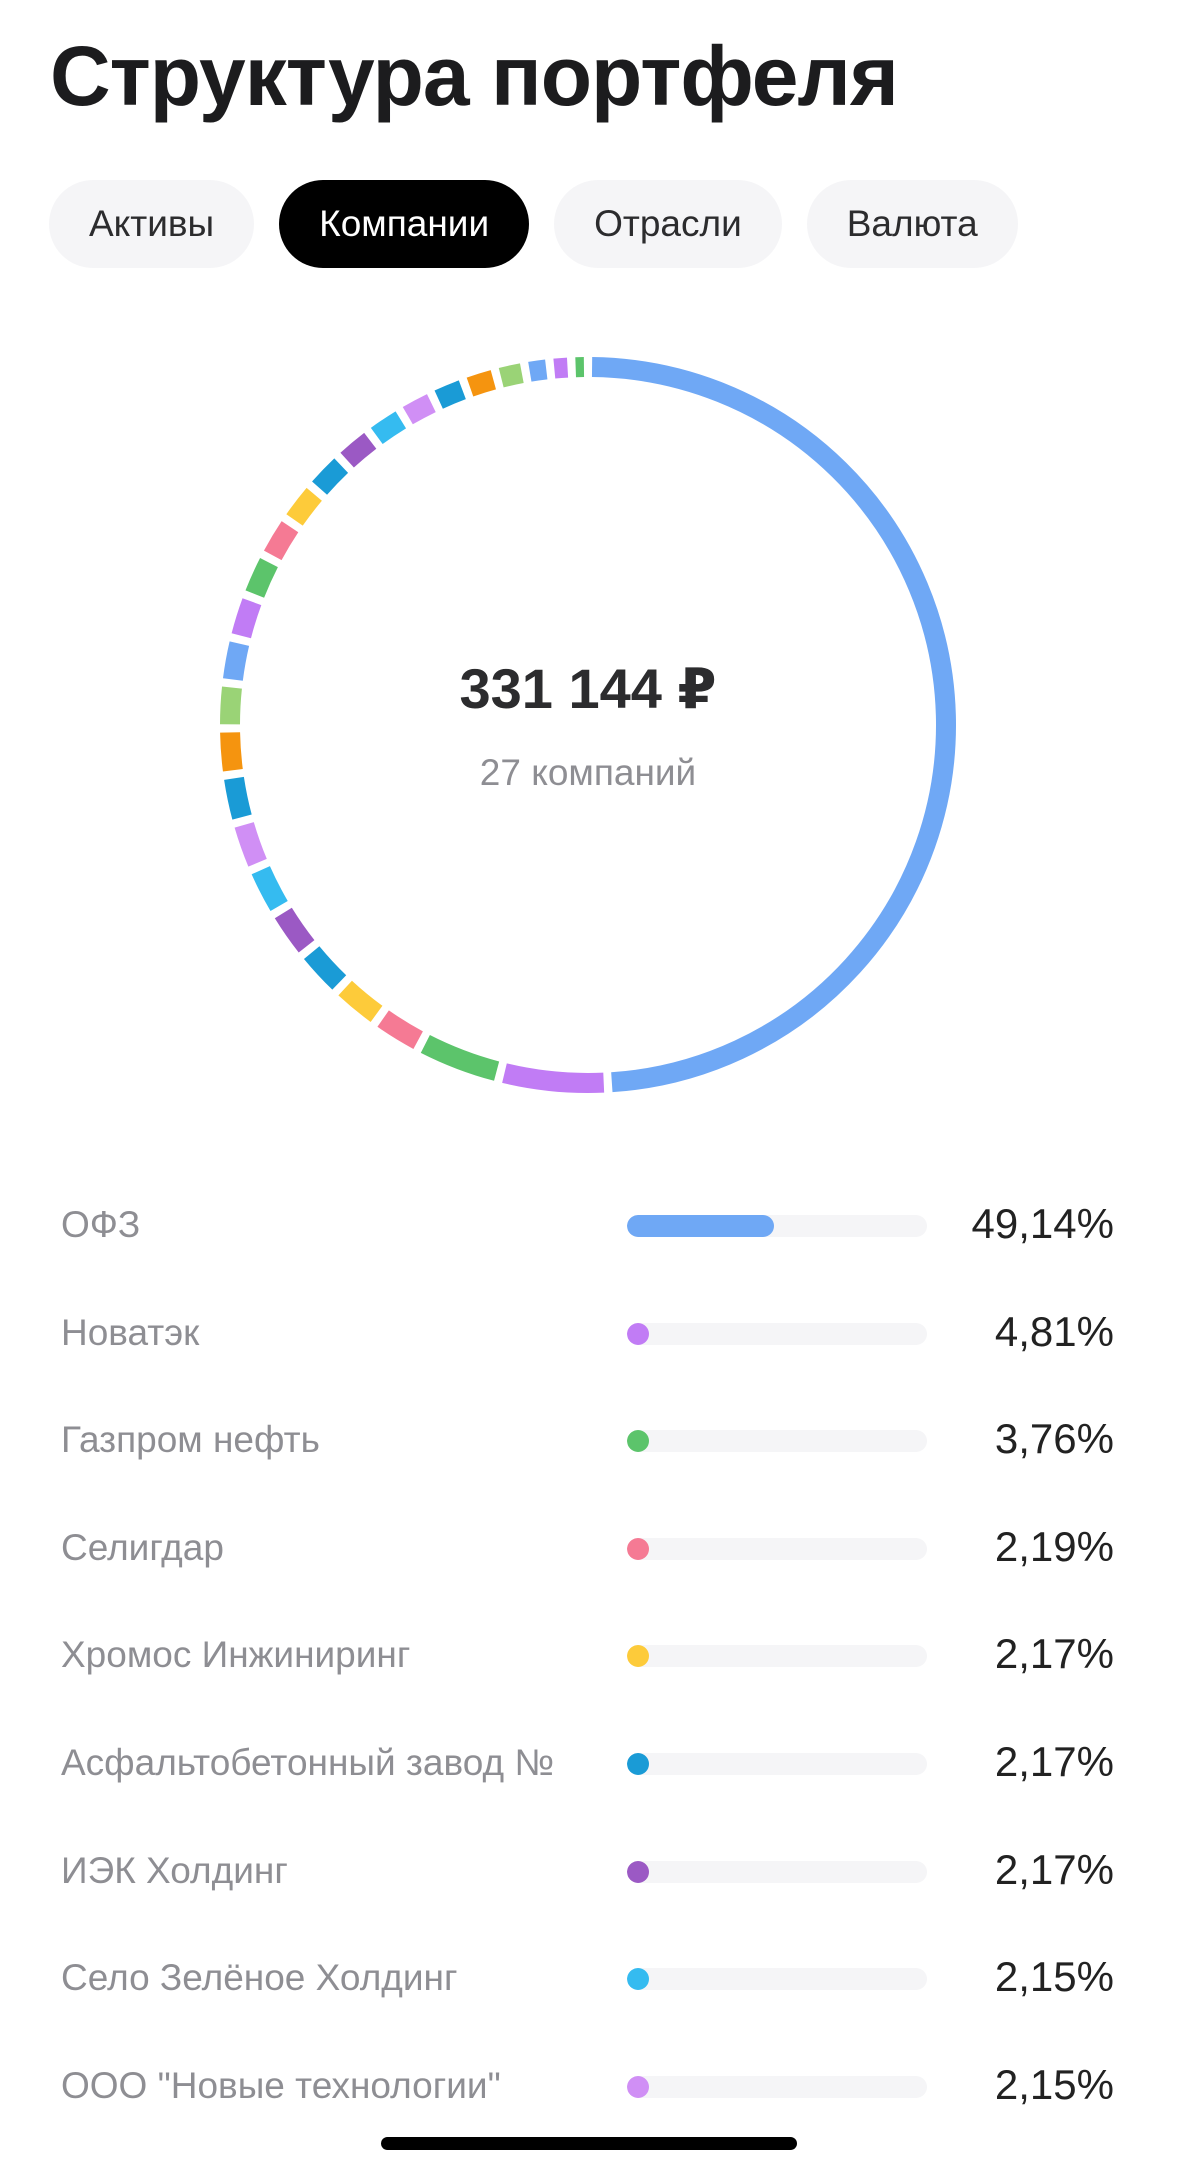 This screenshot has height=2181, width=1179. What do you see at coordinates (589, 1764) in the screenshot?
I see `company-row: Асфальтобетонный завод № 2,17%` at bounding box center [589, 1764].